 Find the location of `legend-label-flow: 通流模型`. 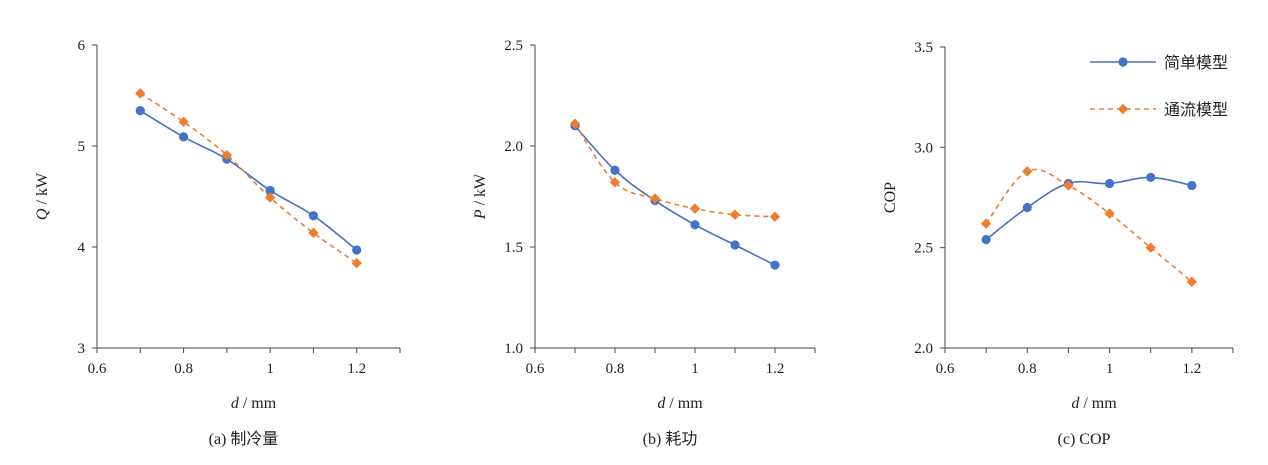

legend-label-flow: 通流模型 is located at coordinates (1196, 110).